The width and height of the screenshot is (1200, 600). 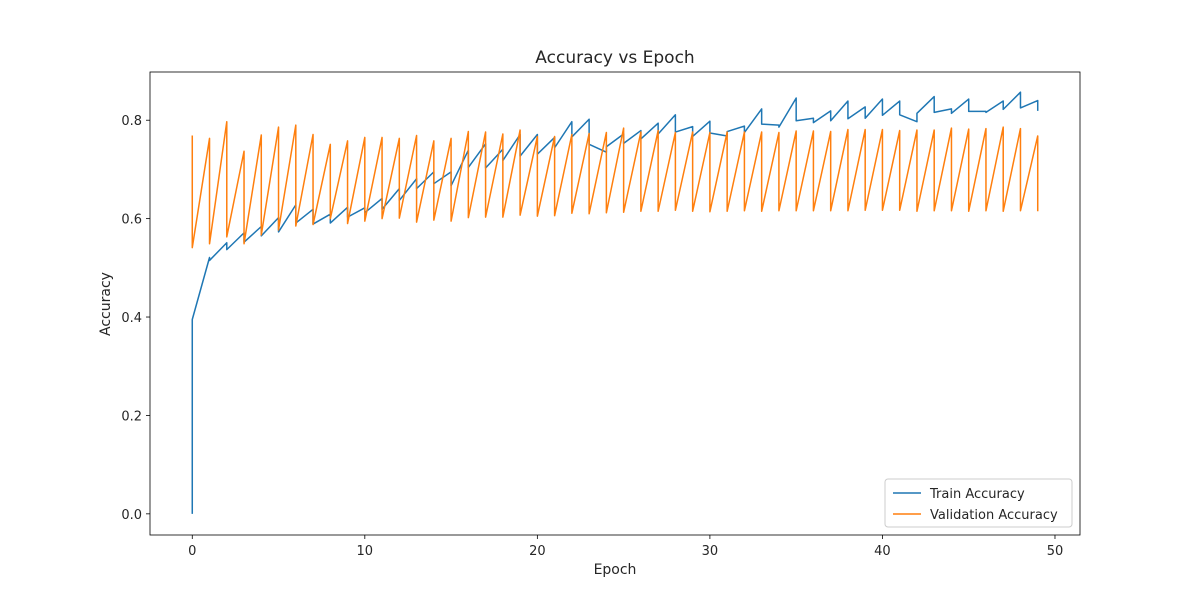 I want to click on x-tick-label: 40, so click(x=882, y=551).